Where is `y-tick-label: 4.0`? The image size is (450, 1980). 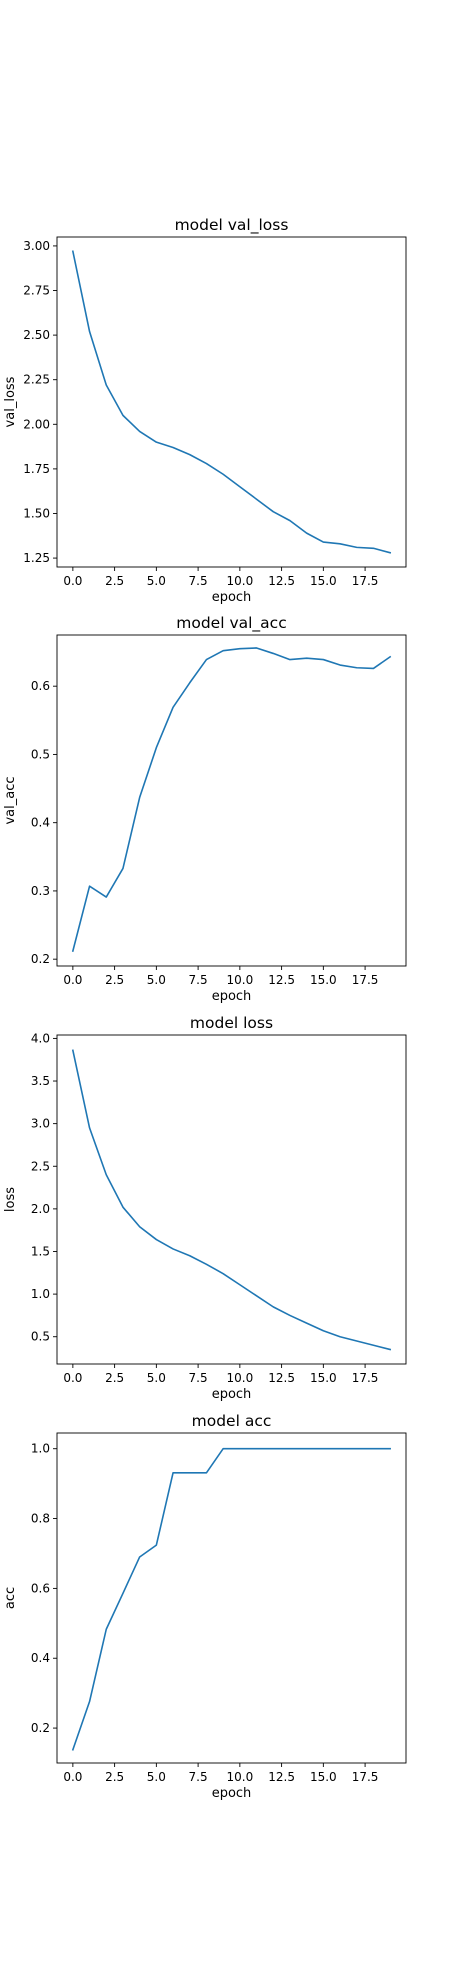
y-tick-label: 4.0 is located at coordinates (40, 1038).